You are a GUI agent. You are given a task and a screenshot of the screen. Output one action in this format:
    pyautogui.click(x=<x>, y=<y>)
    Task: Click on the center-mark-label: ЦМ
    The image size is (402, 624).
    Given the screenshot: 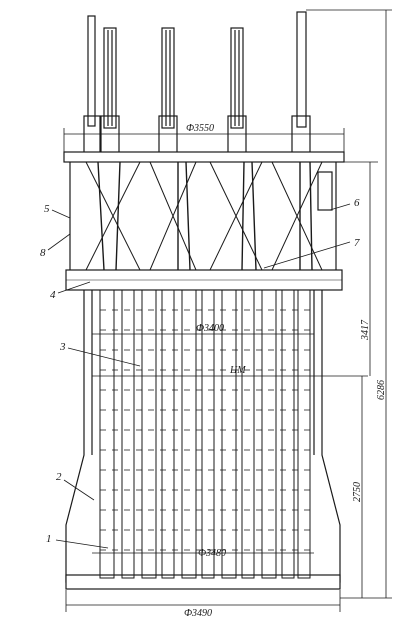 What is the action you would take?
    pyautogui.click(x=237, y=370)
    